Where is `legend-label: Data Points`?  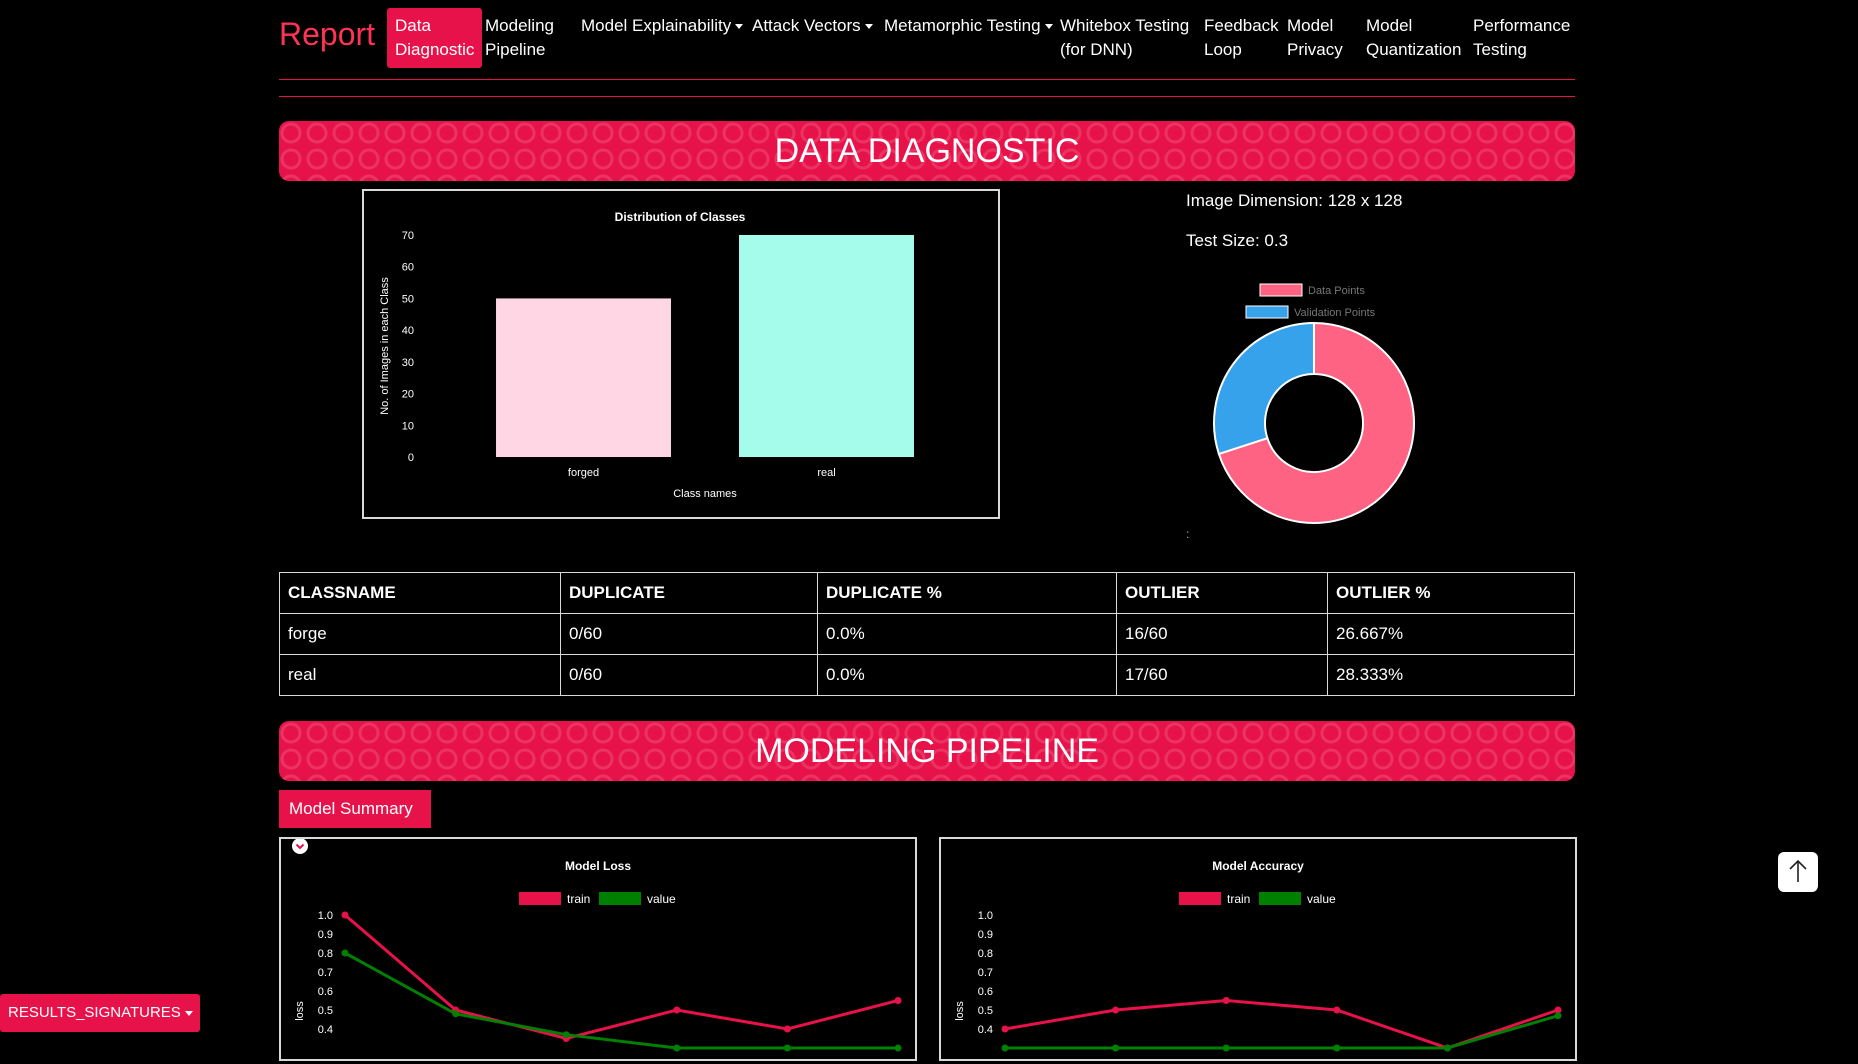
legend-label: Data Points is located at coordinates (1336, 291).